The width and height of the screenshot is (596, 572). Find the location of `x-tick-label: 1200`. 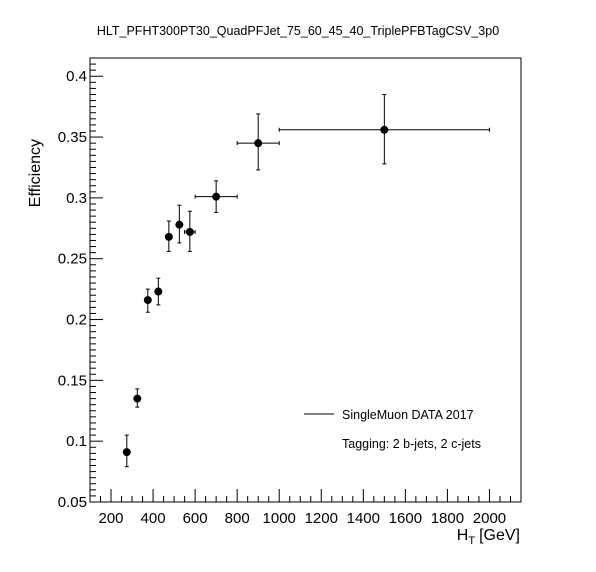

x-tick-label: 1200 is located at coordinates (321, 518).